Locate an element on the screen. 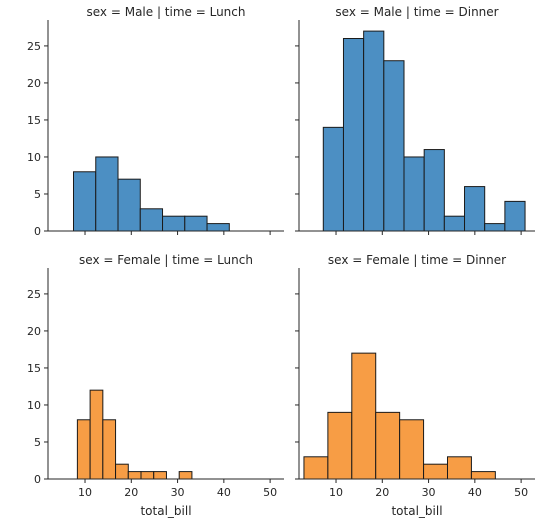 This screenshot has height=531, width=557. panel-title: sex = Male | time = Lunch is located at coordinates (166, 12).